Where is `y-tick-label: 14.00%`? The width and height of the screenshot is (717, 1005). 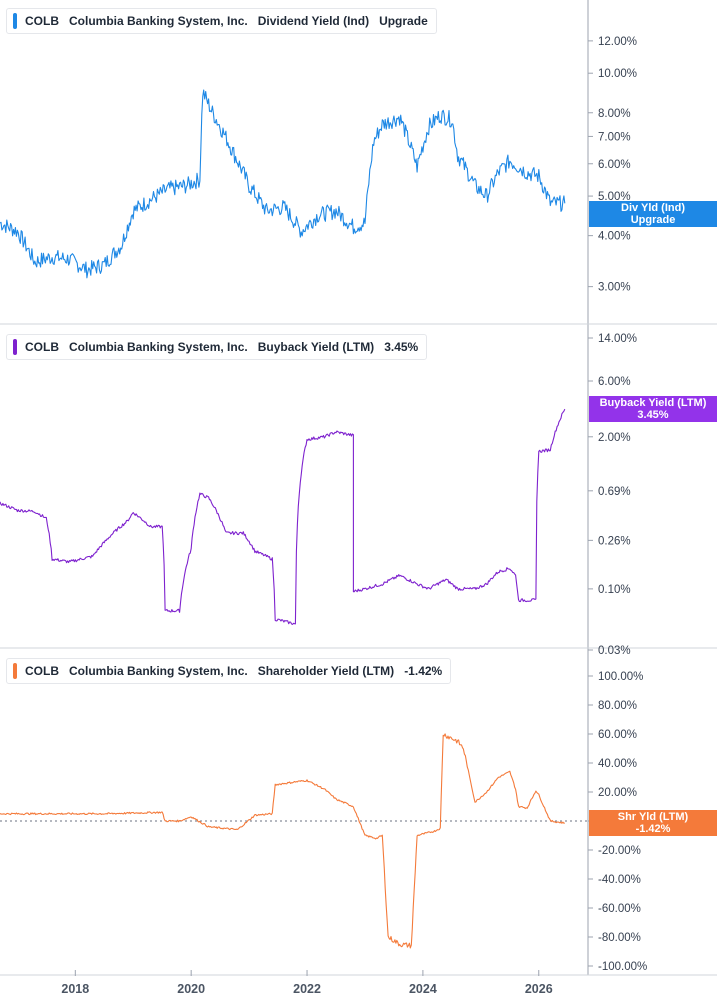
y-tick-label: 14.00% is located at coordinates (617, 339).